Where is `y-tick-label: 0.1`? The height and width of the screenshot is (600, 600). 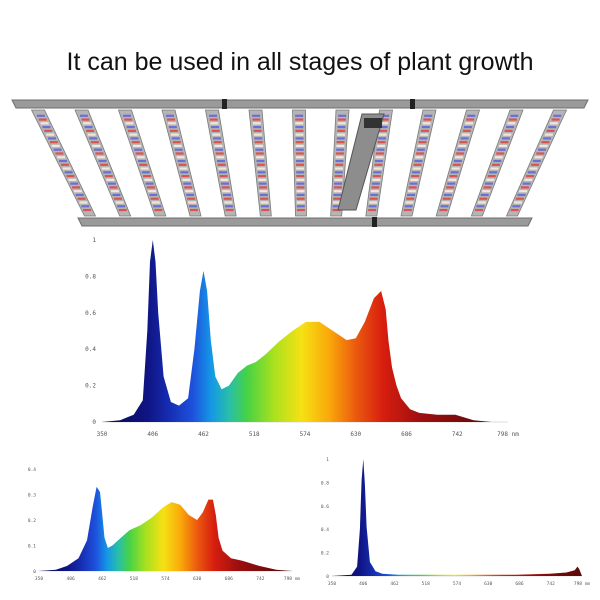 y-tick-label: 0.1 is located at coordinates (32, 547).